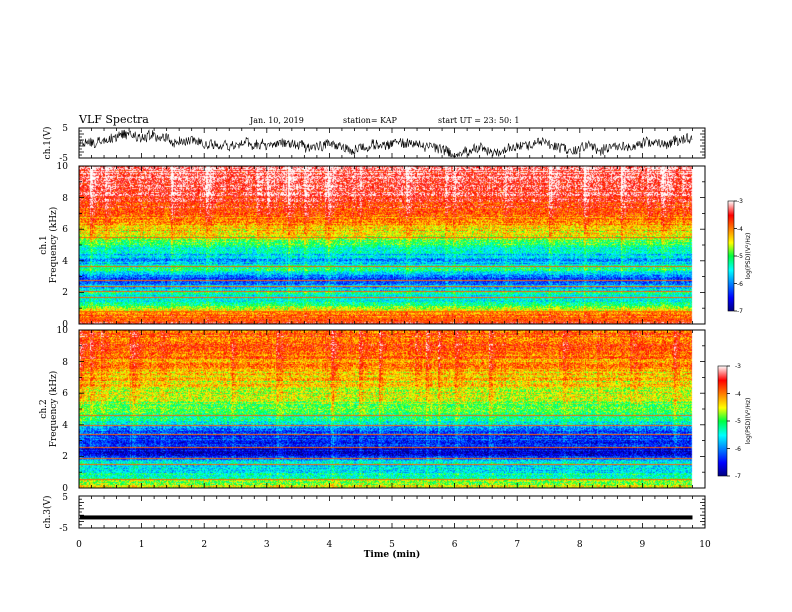 The width and height of the screenshot is (792, 612). What do you see at coordinates (478, 120) in the screenshot?
I see `start-time-label: start UT = 23: 50: 1` at bounding box center [478, 120].